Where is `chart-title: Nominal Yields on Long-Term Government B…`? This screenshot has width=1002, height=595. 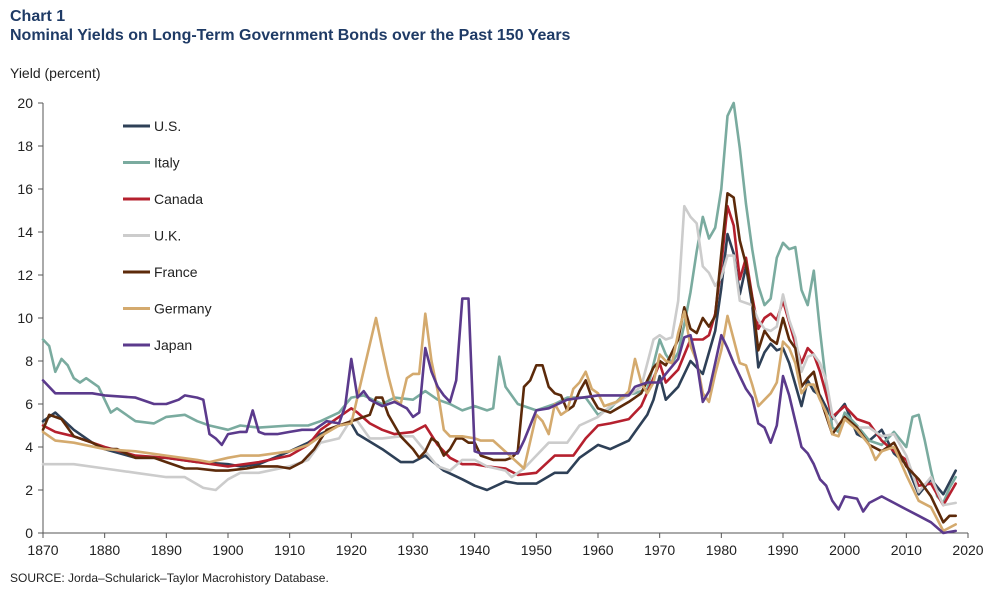 chart-title: Nominal Yields on Long-Term Government B… is located at coordinates (290, 35).